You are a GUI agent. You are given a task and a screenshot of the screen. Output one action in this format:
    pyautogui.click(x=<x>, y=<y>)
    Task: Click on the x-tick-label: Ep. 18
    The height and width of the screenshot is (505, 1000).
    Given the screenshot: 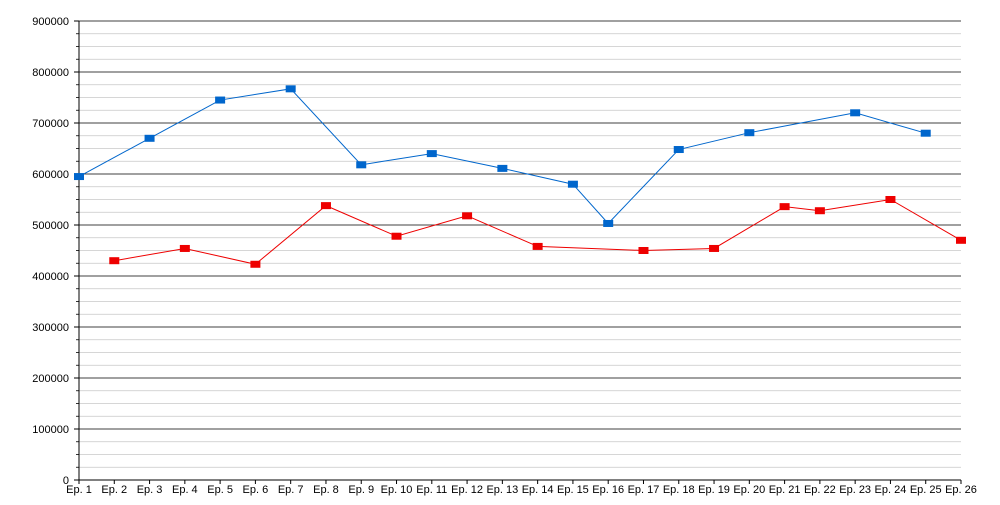 What is the action you would take?
    pyautogui.click(x=679, y=490)
    